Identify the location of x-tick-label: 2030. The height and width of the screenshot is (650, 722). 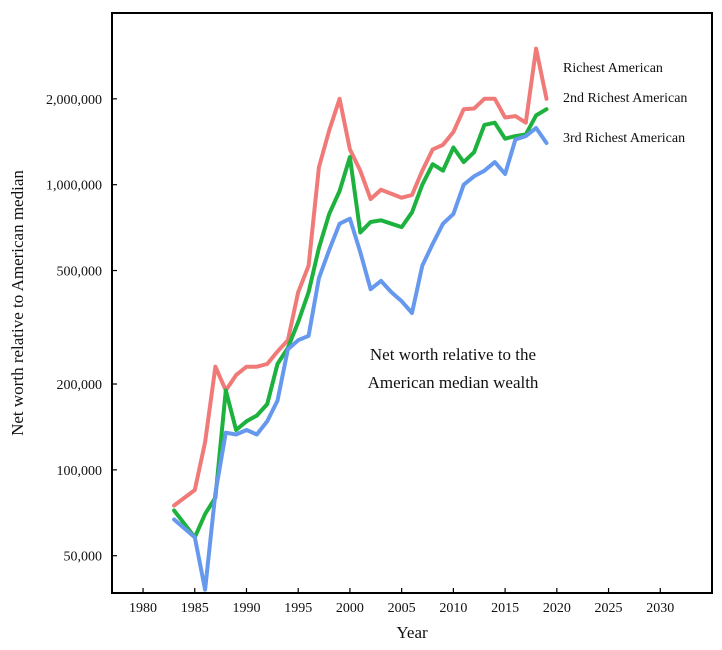
(660, 608).